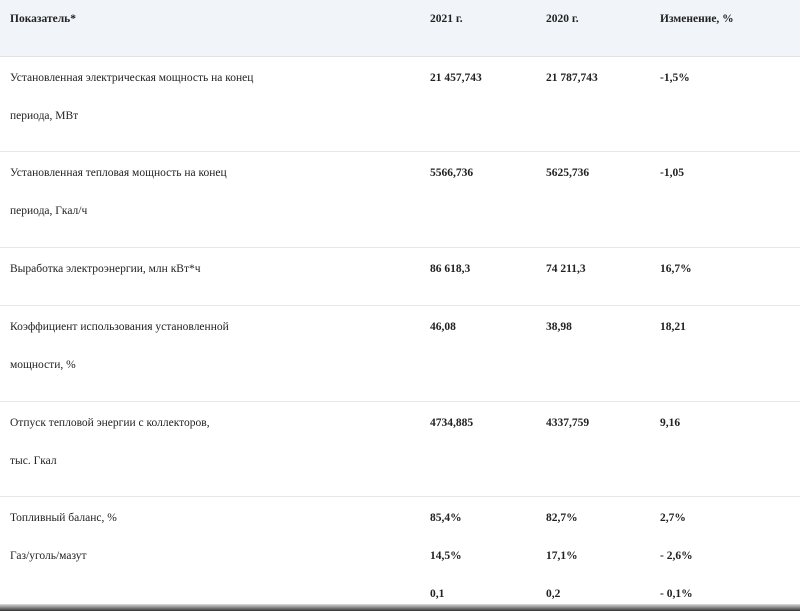 Image resolution: width=800 pixels, height=613 pixels. I want to click on value-change: -1,5%, so click(675, 78).